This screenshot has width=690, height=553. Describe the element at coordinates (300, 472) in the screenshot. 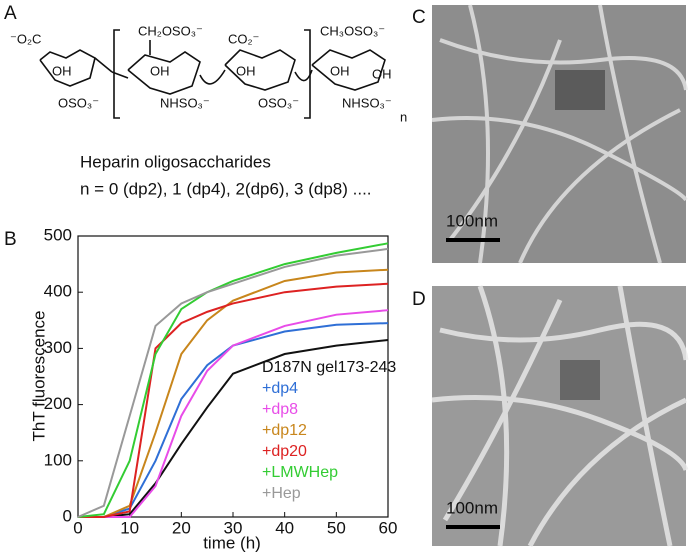

I see `legend-entry: +LMWHep` at that location.